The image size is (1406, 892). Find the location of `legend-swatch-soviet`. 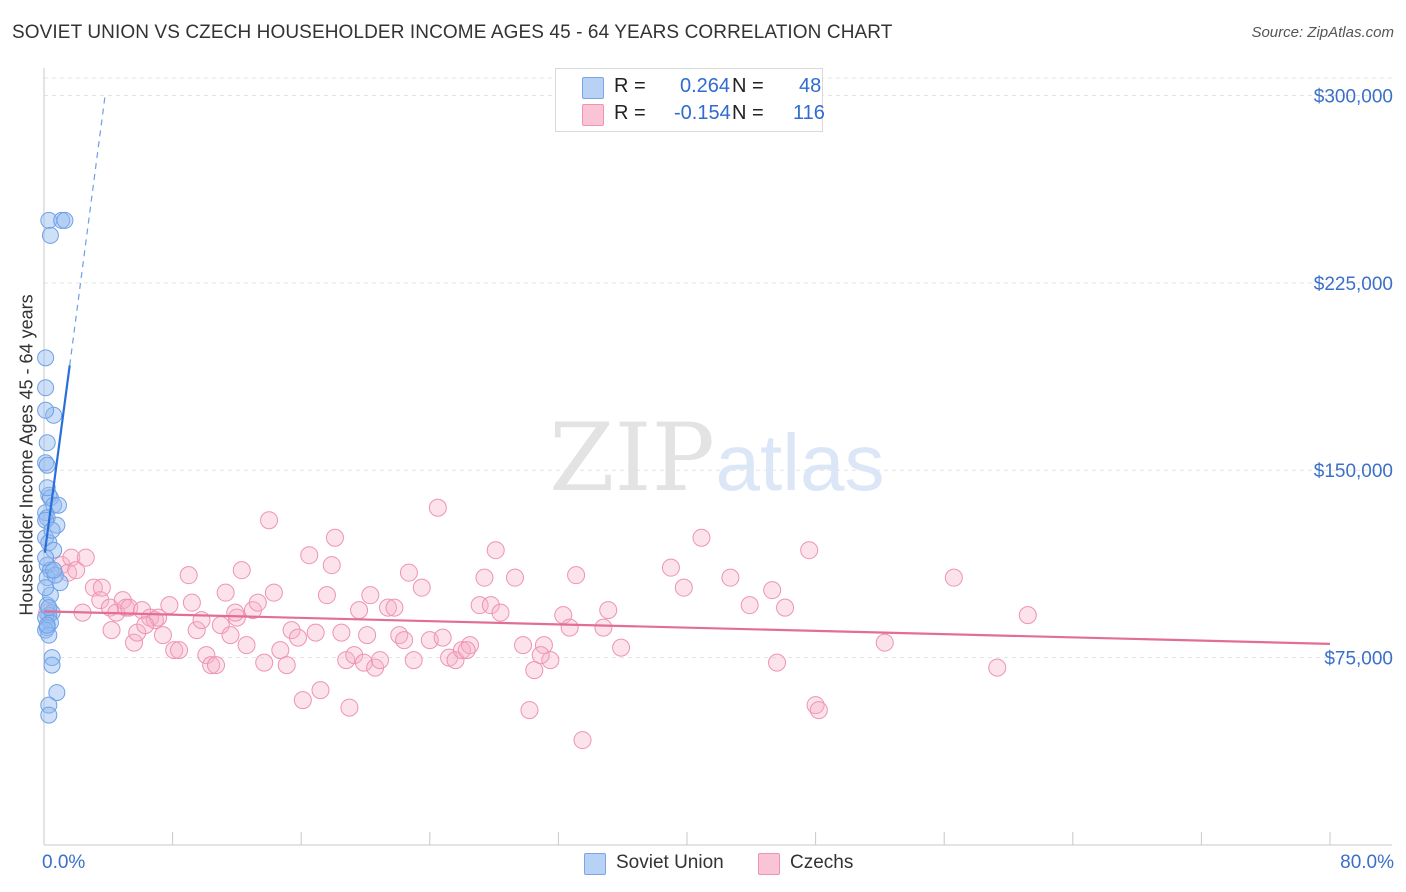

legend-swatch-soviet is located at coordinates (593, 88).